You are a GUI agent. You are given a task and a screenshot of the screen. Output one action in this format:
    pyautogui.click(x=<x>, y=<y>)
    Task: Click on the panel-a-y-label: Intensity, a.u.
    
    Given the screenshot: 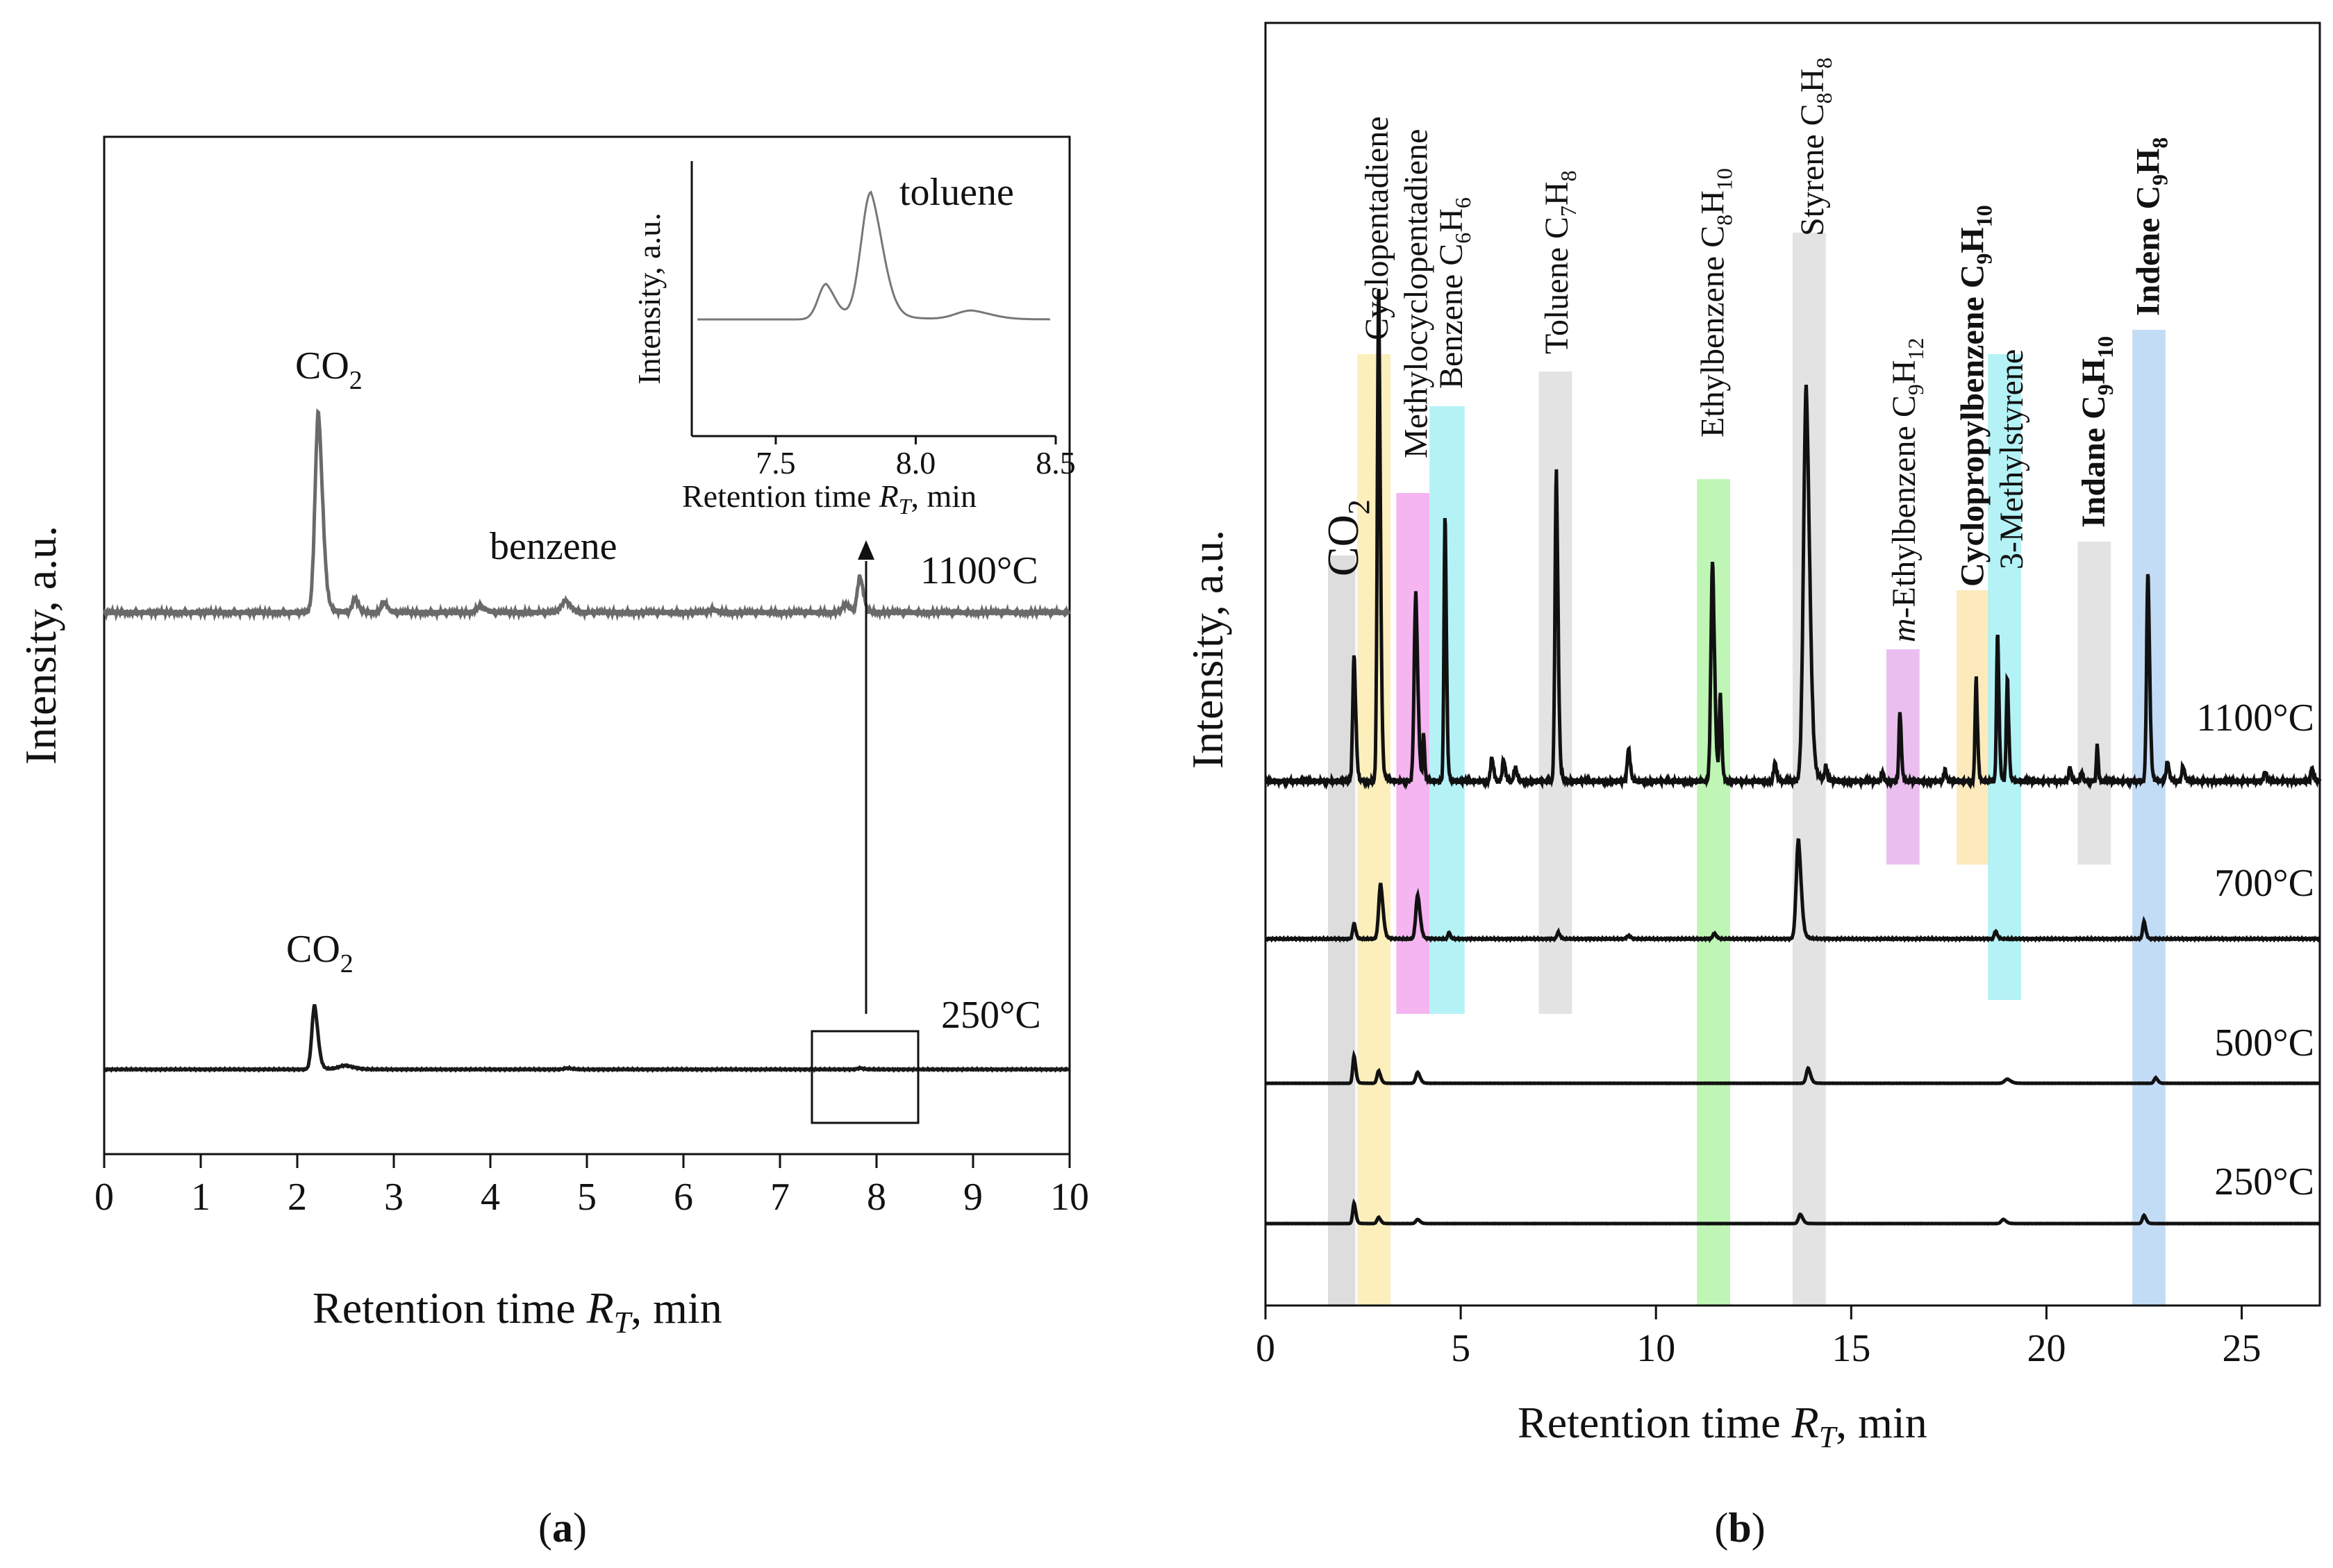 What is the action you would take?
    pyautogui.click(x=40, y=645)
    